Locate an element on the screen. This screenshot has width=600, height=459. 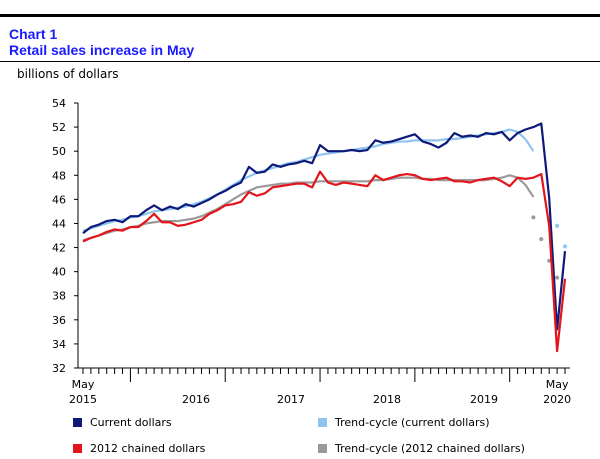
y-tick-label: 48 is located at coordinates (59, 175).